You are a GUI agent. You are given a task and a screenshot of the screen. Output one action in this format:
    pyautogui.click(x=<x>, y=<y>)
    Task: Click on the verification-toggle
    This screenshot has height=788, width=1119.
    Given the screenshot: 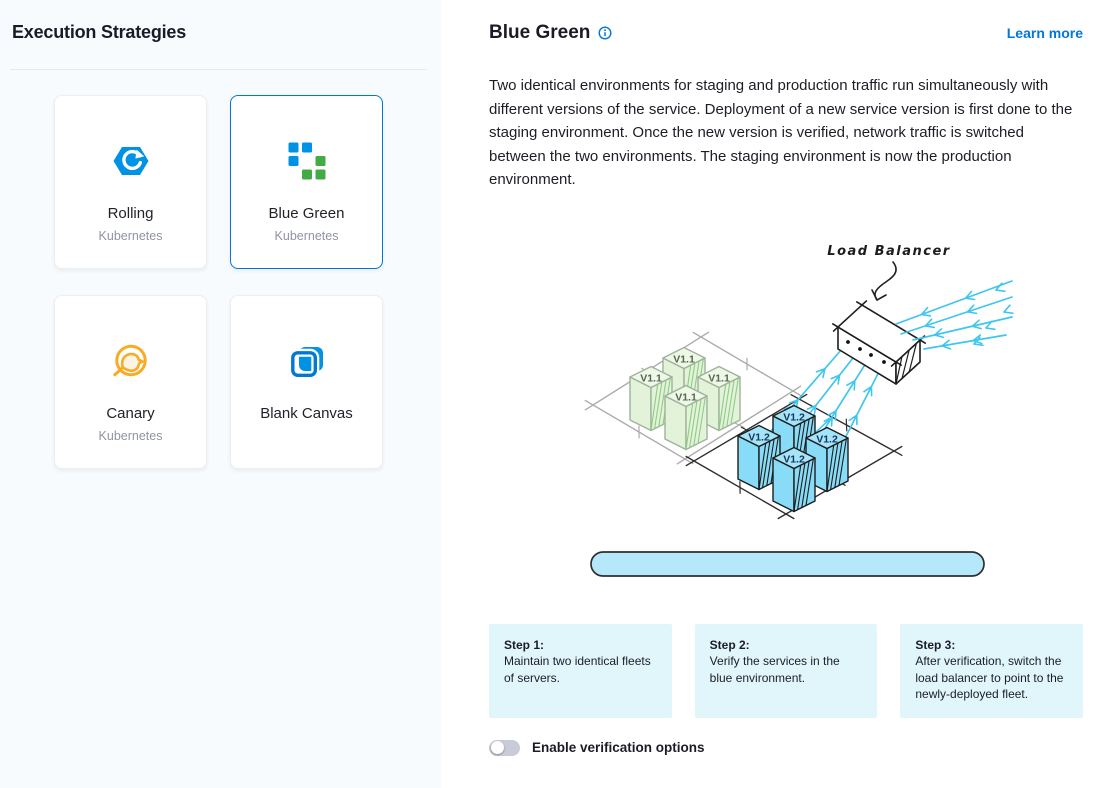 What is the action you would take?
    pyautogui.click(x=504, y=747)
    